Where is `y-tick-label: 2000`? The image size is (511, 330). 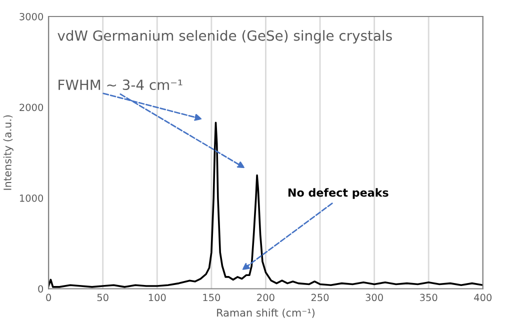
y-tick-label: 2000 is located at coordinates (32, 108).